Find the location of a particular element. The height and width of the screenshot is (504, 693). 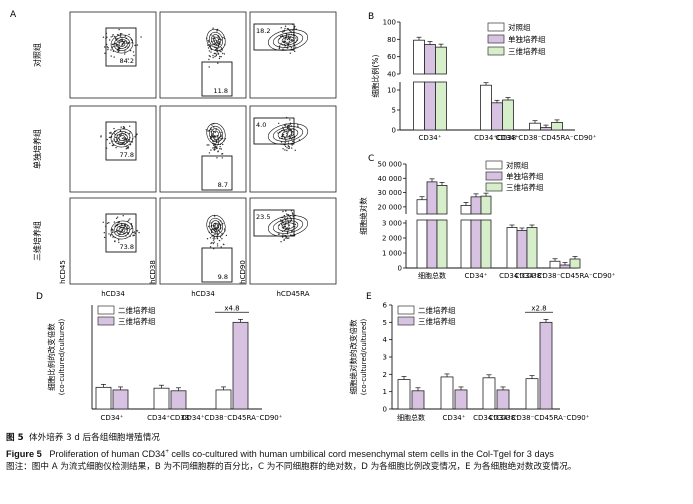

flow-gate is located at coordinates (217, 79).